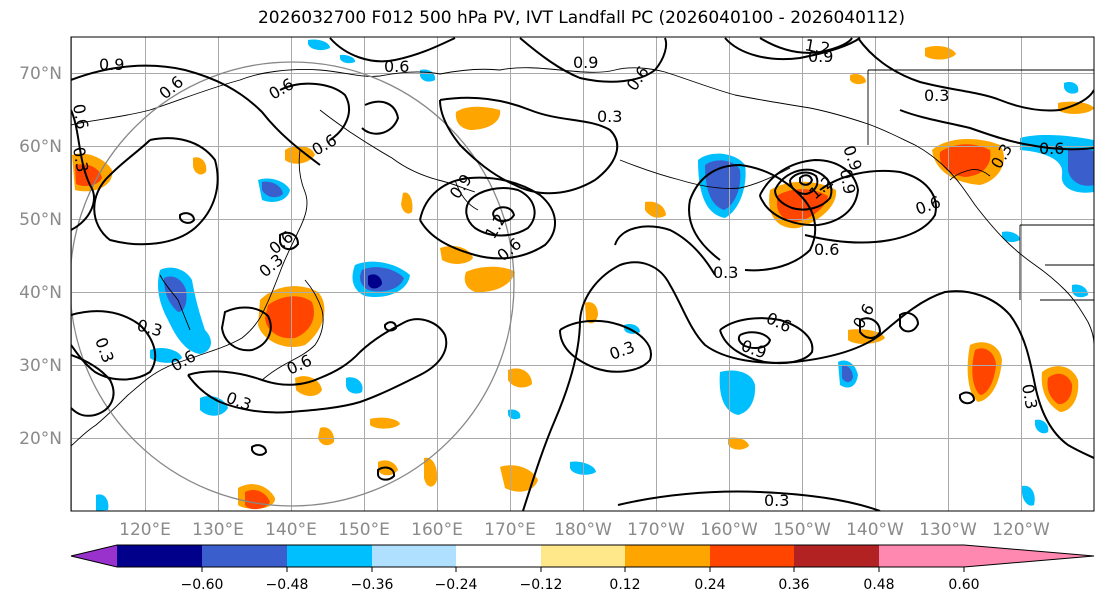  I want to click on colorbar-tick-label: 0.60, so click(963, 585).